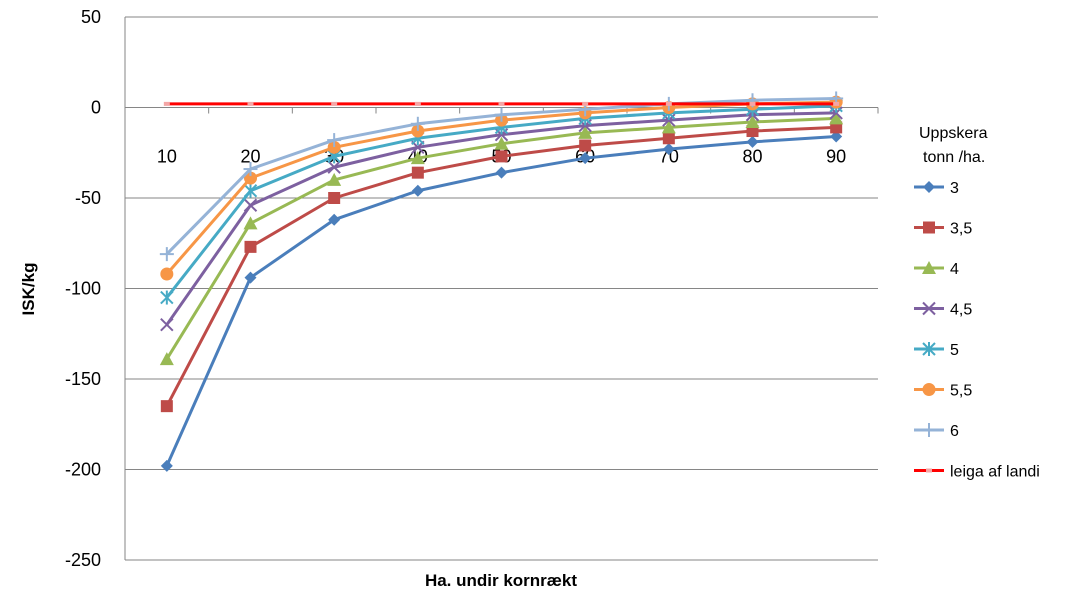 Image resolution: width=1085 pixels, height=595 pixels. I want to click on y-axis-title: ISK/kg, so click(28, 289).